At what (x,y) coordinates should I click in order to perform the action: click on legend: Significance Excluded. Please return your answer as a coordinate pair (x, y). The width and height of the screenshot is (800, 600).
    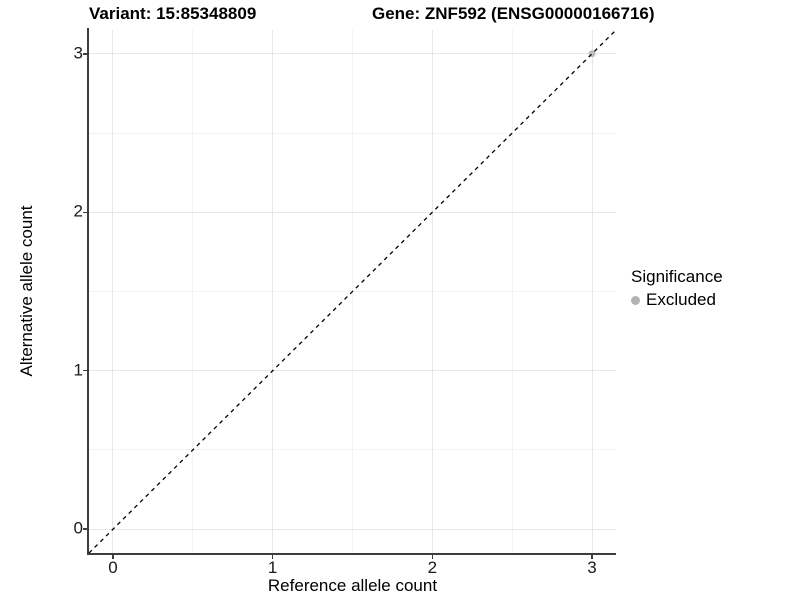
    Looking at the image, I should click on (677, 288).